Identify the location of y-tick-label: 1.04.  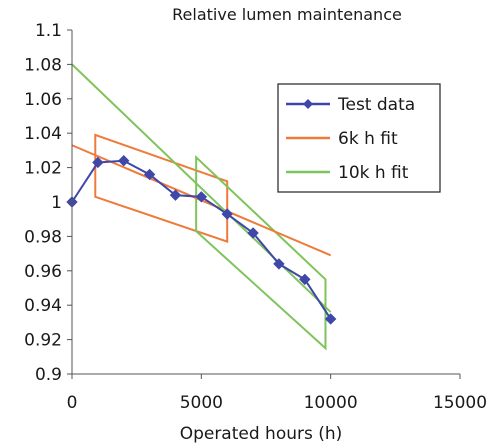
(43, 134).